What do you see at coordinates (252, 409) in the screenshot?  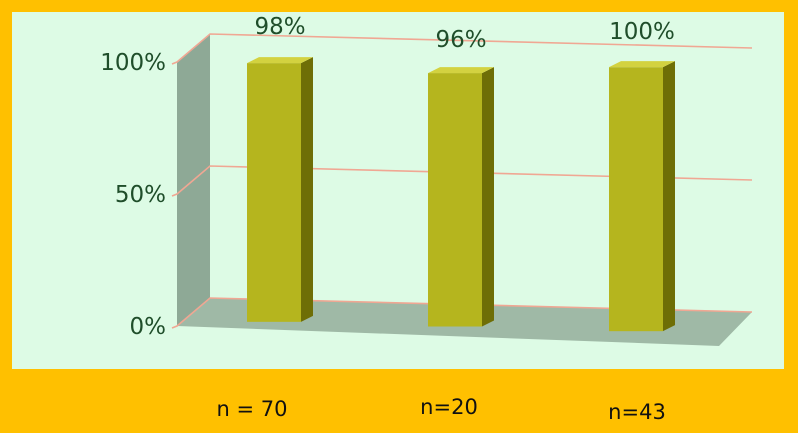 I see `category-label: n = 70` at bounding box center [252, 409].